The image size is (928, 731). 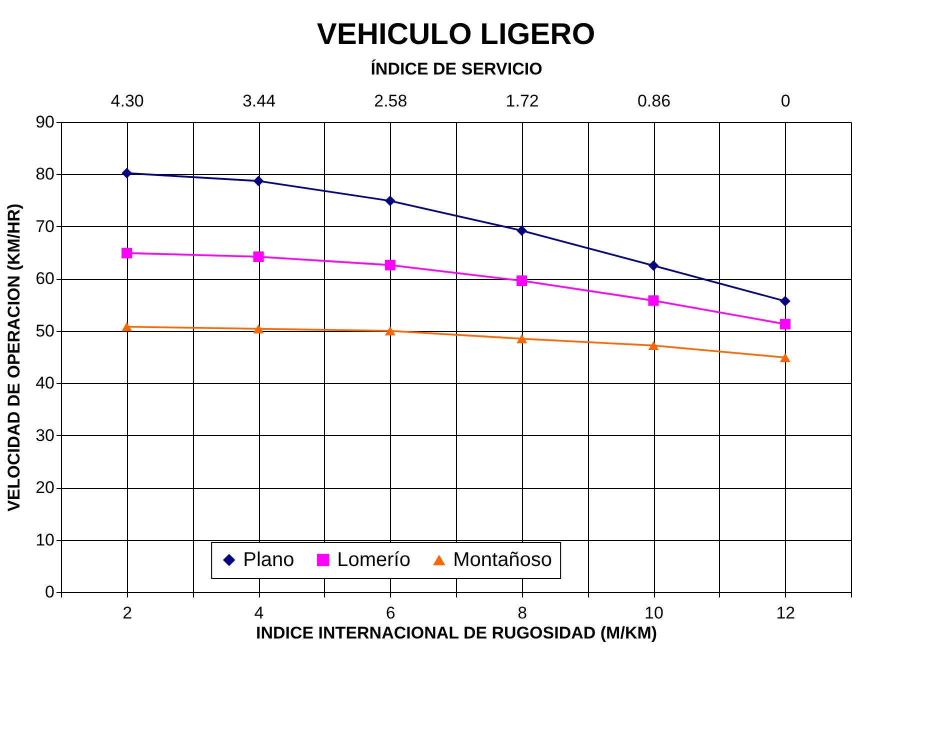 I want to click on x2-tick-label: 3.44, so click(x=259, y=101).